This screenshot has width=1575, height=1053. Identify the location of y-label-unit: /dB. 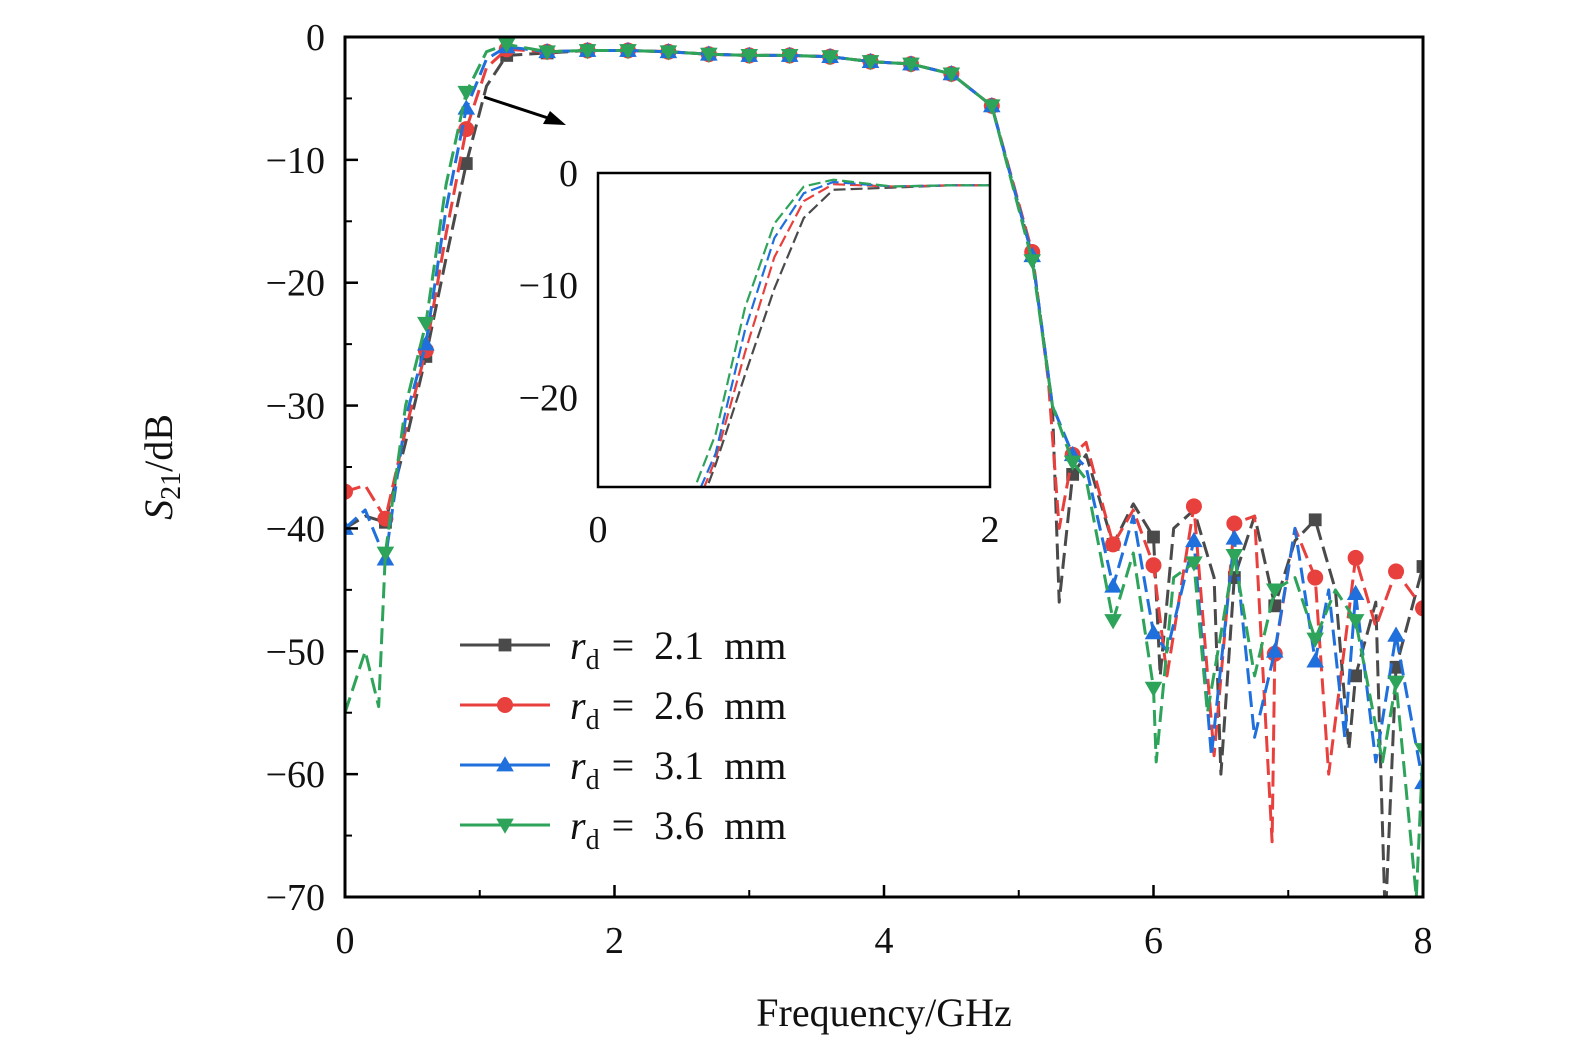
(158, 443).